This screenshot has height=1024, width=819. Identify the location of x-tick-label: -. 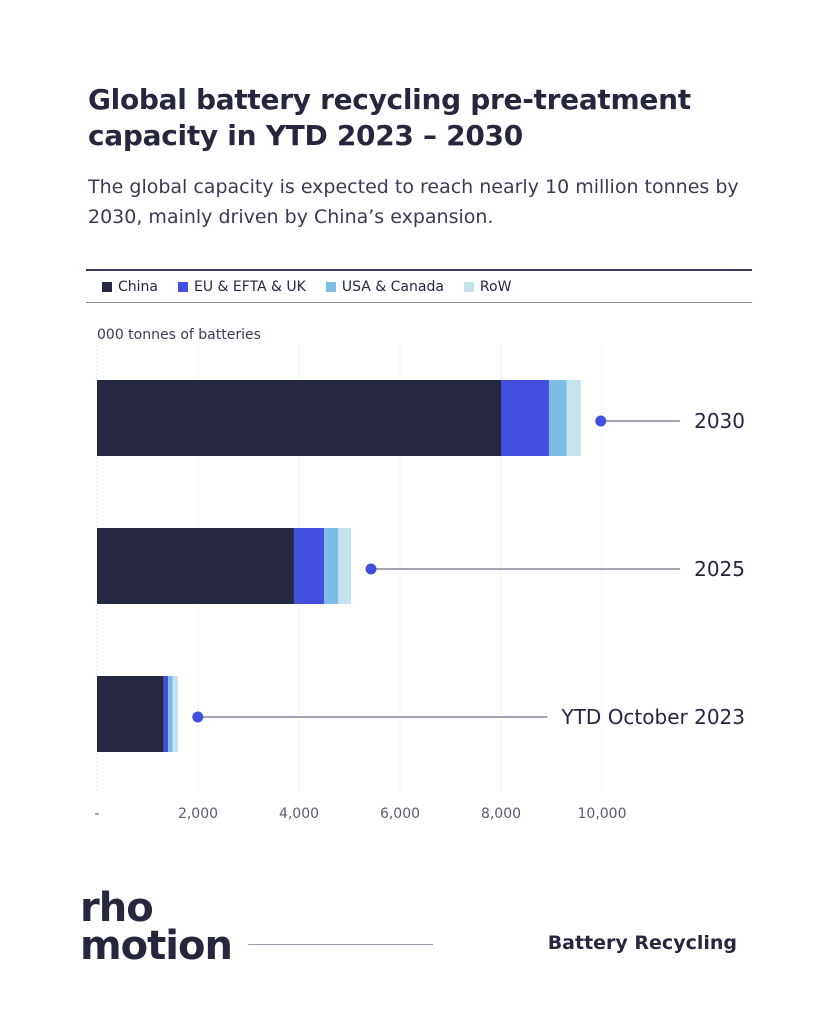
(96, 814).